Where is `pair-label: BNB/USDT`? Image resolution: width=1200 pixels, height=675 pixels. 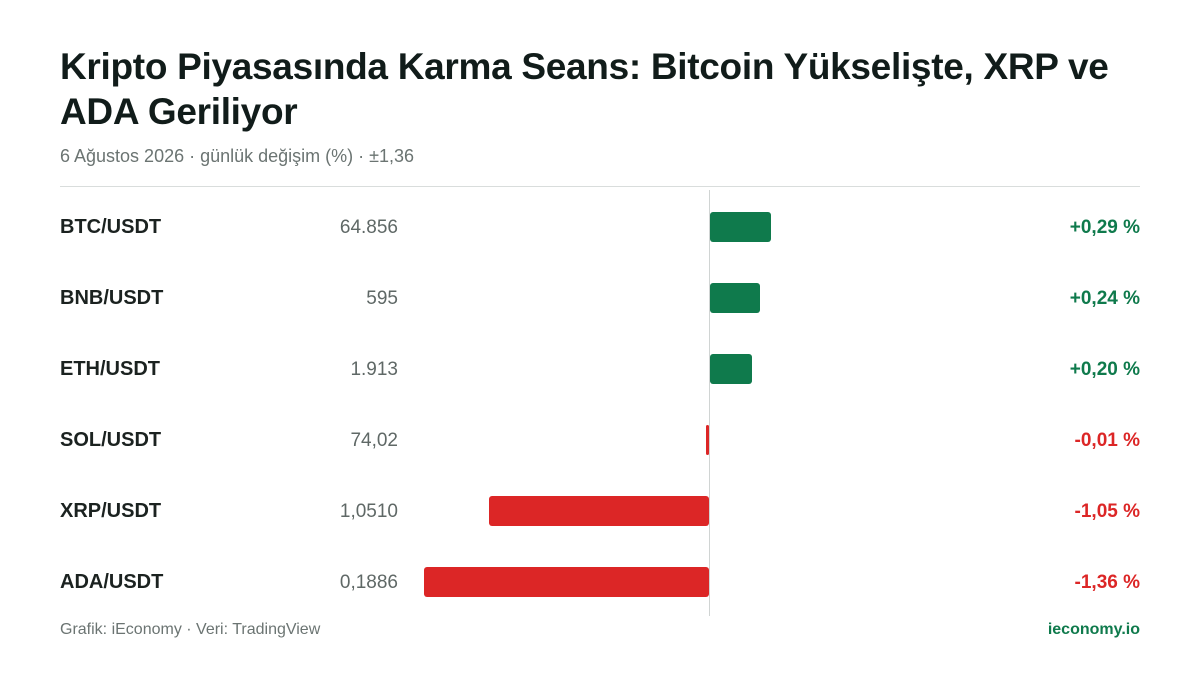
pair-label: BNB/USDT is located at coordinates (112, 298).